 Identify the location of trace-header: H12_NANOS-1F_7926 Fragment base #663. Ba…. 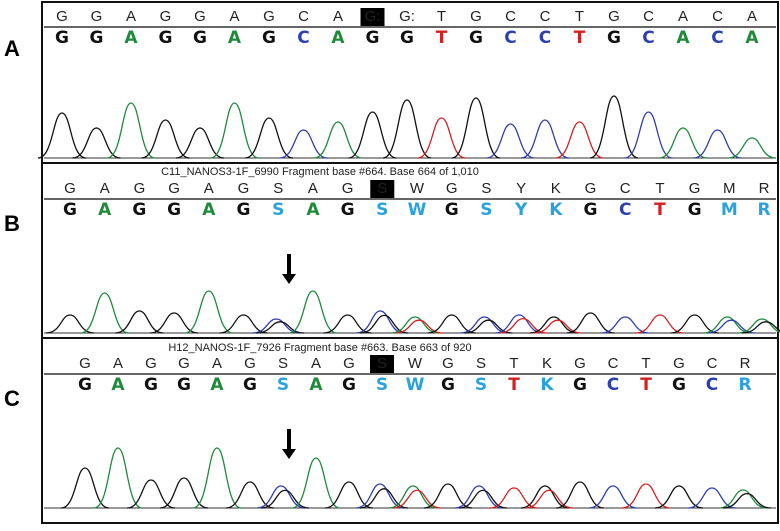
(319, 348).